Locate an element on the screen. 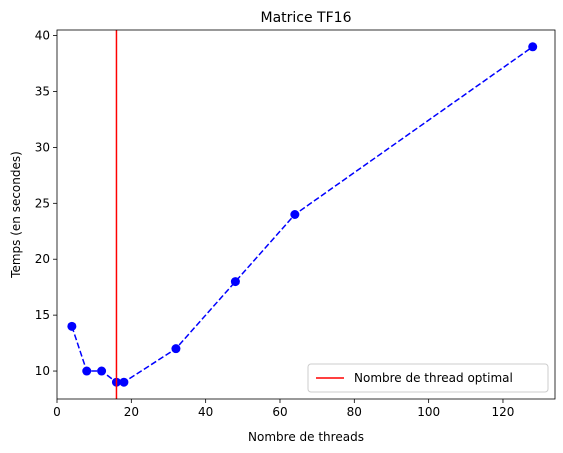 This screenshot has height=453, width=563. x-tick-label: 80 is located at coordinates (354, 412).